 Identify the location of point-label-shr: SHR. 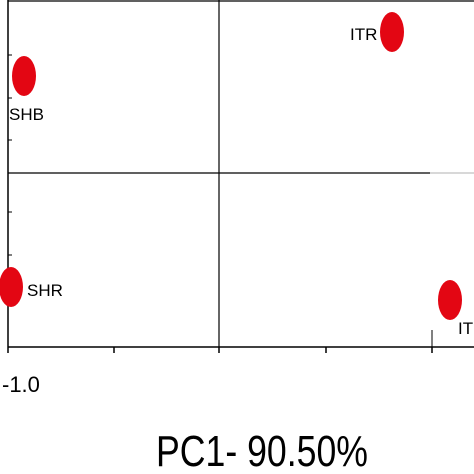
(45, 290).